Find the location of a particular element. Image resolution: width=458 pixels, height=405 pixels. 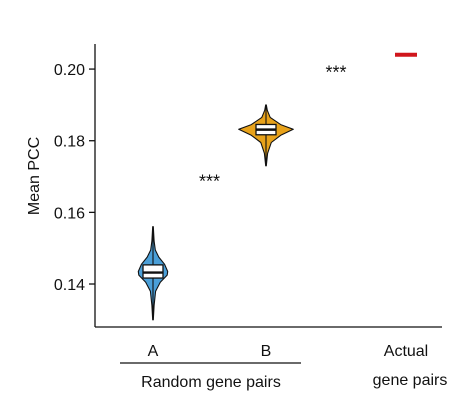

y-ticks: 0.14 0.16 0.18 0.20 is located at coordinates (74, 178).